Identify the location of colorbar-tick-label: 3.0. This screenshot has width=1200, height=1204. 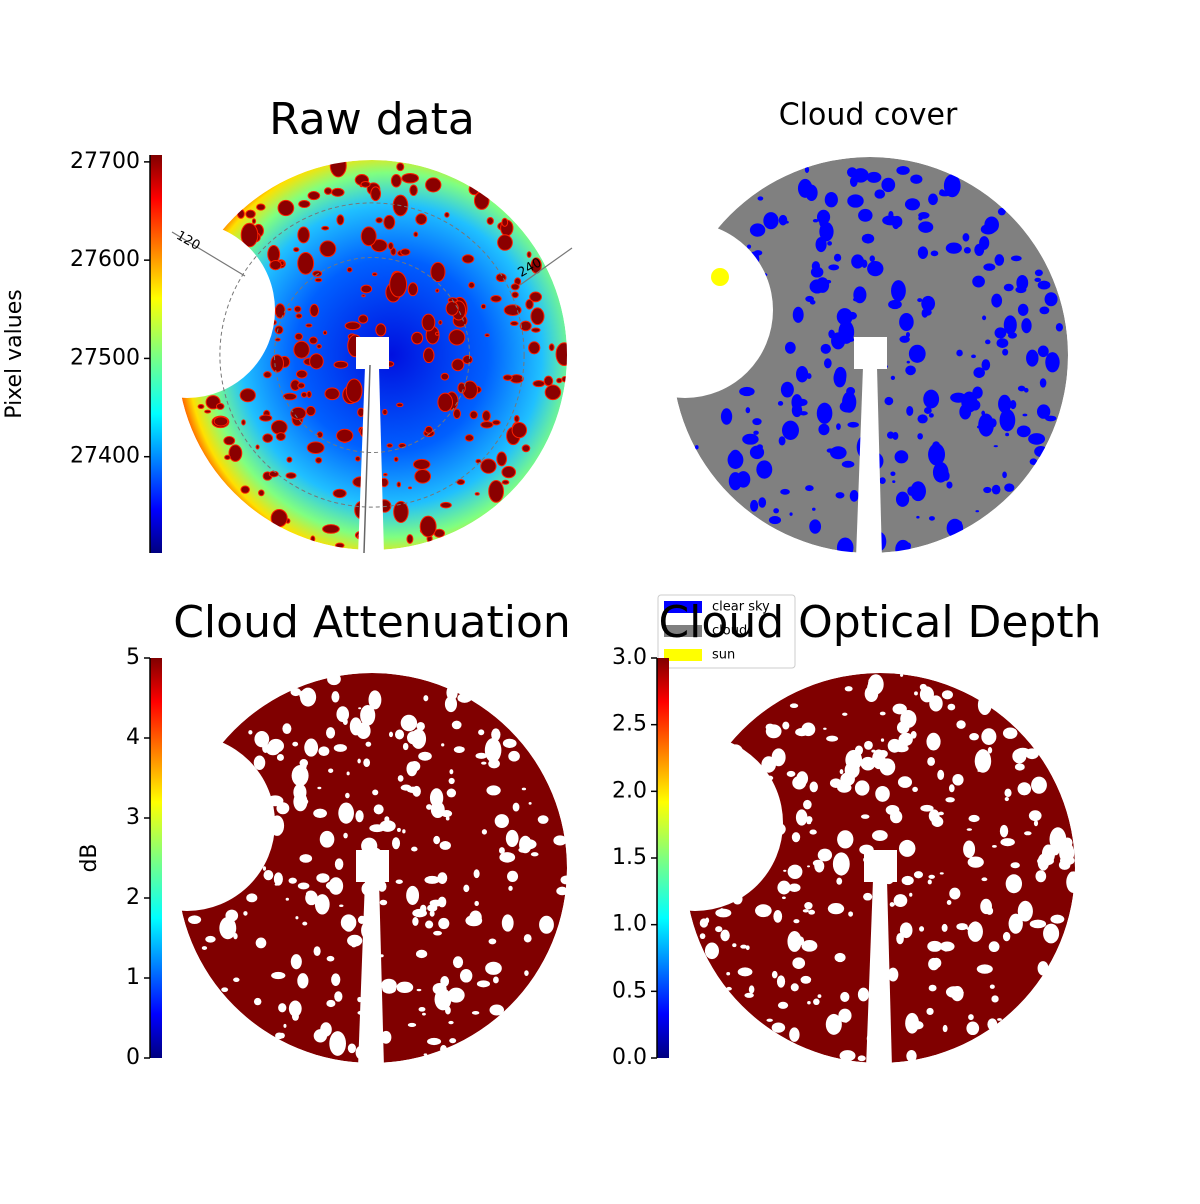
(629, 657).